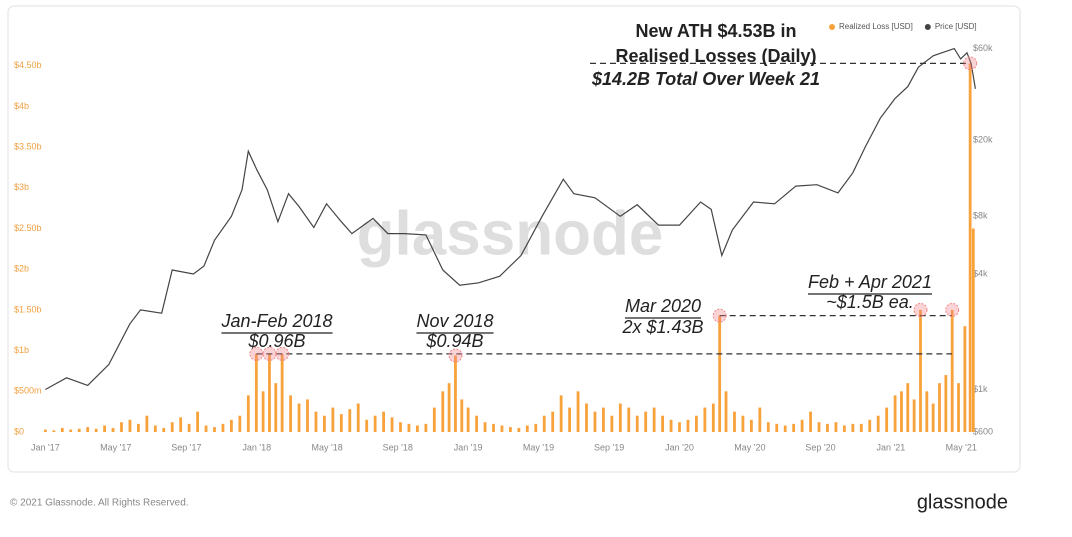 The height and width of the screenshot is (537, 1072). What do you see at coordinates (28, 391) in the screenshot?
I see `y-tick-label: $500m` at bounding box center [28, 391].